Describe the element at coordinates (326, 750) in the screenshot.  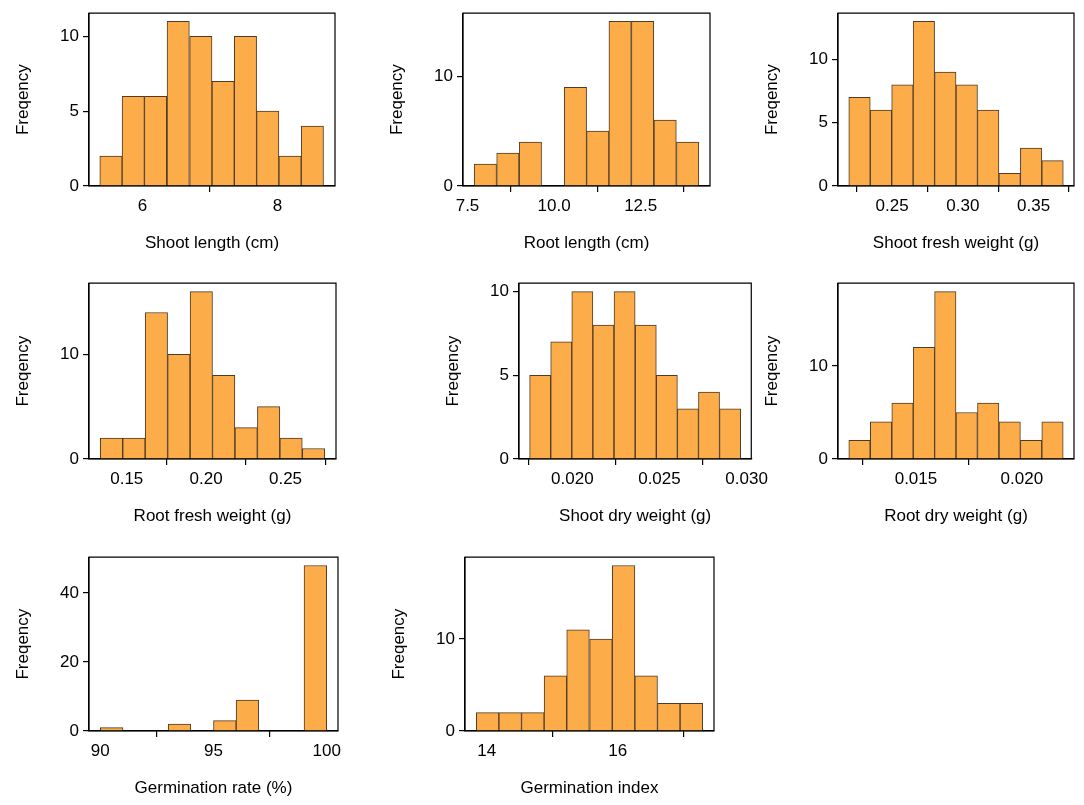
I see `x-tick-label: 100` at that location.